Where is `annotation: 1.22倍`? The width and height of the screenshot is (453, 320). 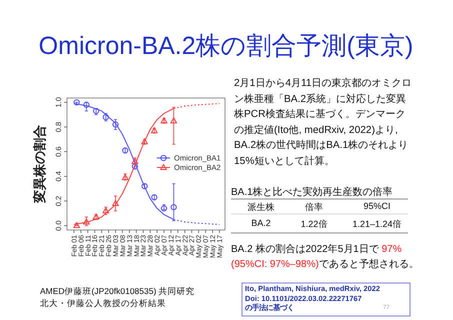
annotation: 1.22倍 is located at coordinates (314, 224).